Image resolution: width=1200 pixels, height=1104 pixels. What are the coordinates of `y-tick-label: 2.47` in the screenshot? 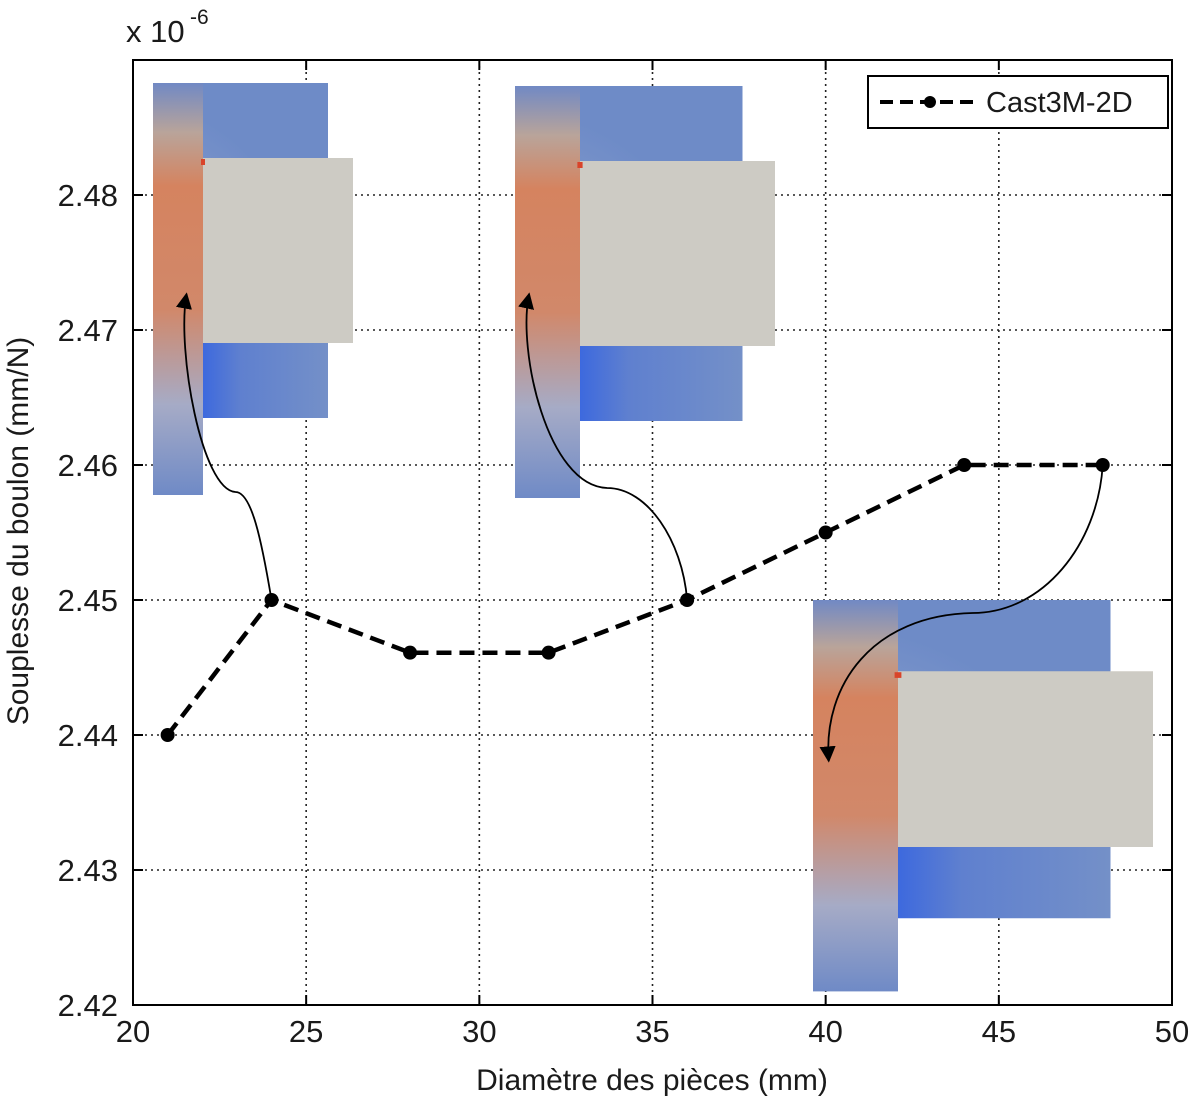 It's located at (88, 330).